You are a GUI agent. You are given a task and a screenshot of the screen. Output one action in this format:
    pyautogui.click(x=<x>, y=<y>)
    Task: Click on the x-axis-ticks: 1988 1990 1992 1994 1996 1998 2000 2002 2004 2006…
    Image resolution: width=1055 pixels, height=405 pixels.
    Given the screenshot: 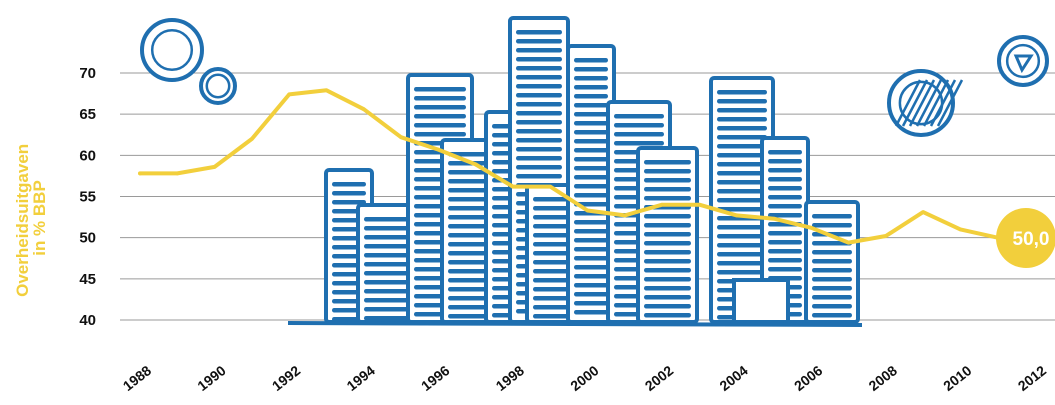 What is the action you would take?
    pyautogui.click(x=585, y=378)
    